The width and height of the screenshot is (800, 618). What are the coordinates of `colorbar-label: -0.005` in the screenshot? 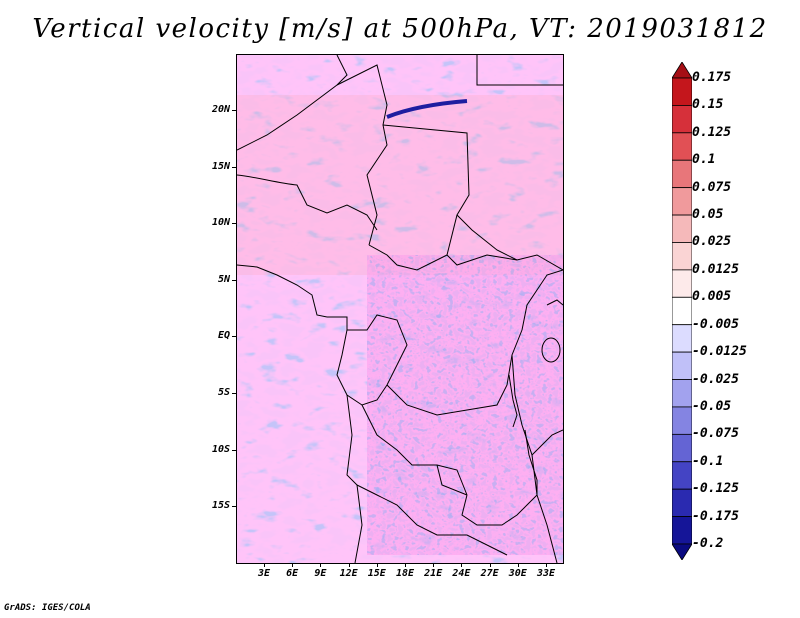 It's located at (715, 324).